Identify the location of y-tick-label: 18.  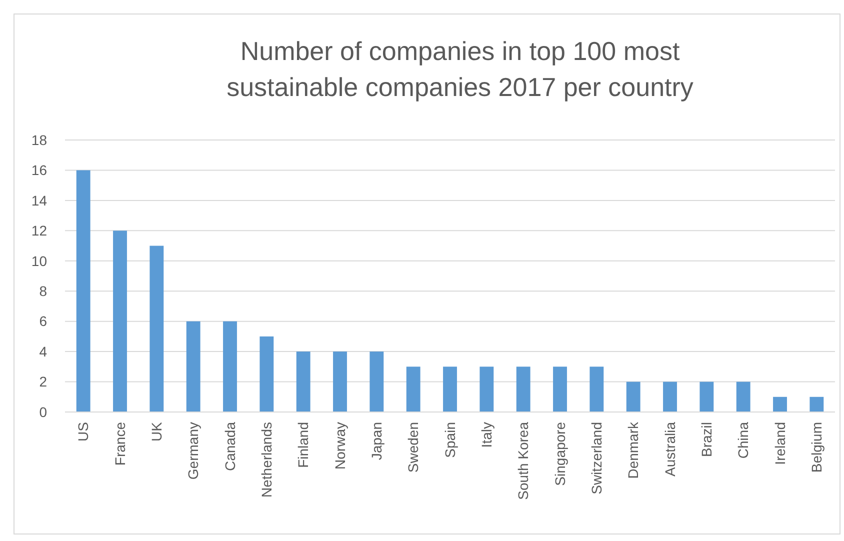
(39, 140).